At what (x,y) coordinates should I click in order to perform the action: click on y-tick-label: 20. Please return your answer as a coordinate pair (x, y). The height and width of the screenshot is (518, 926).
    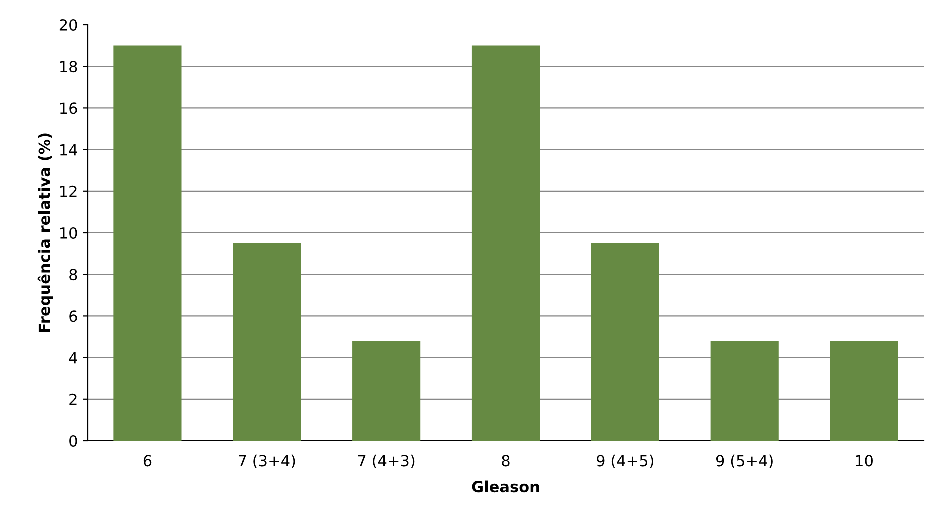
    Looking at the image, I should click on (69, 25).